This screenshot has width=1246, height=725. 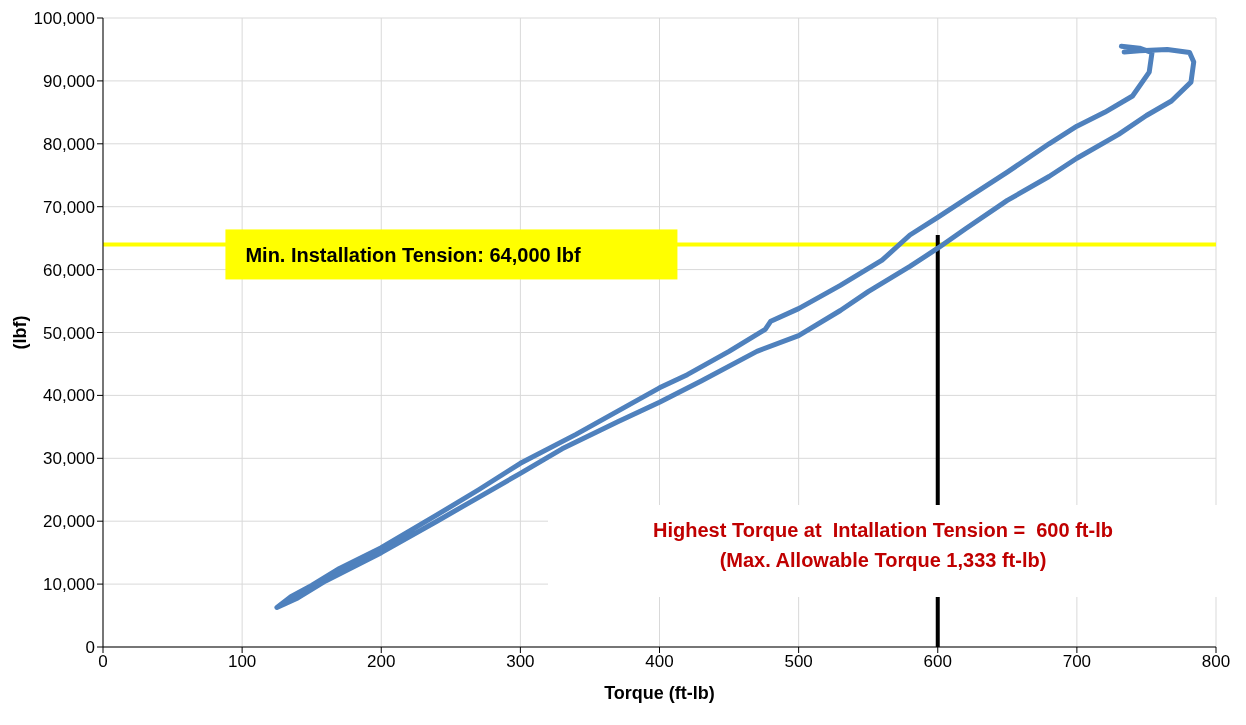 I want to click on y-tick-label: 60,000, so click(x=69, y=270).